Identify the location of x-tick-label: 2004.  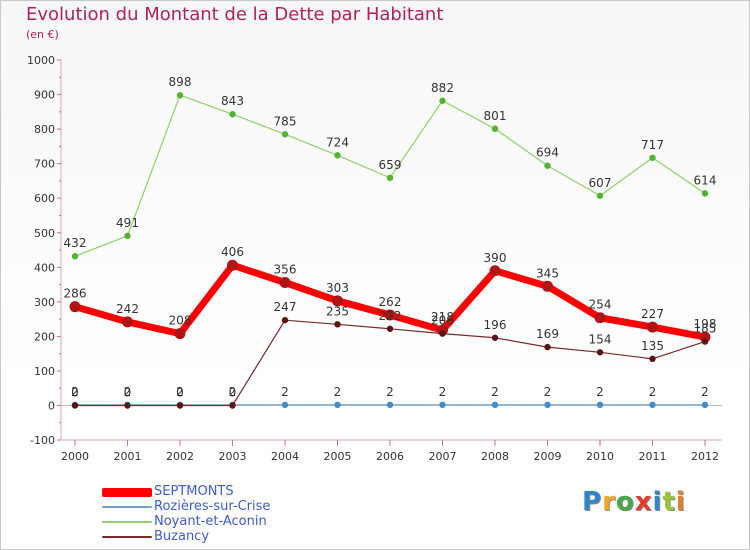
(285, 456).